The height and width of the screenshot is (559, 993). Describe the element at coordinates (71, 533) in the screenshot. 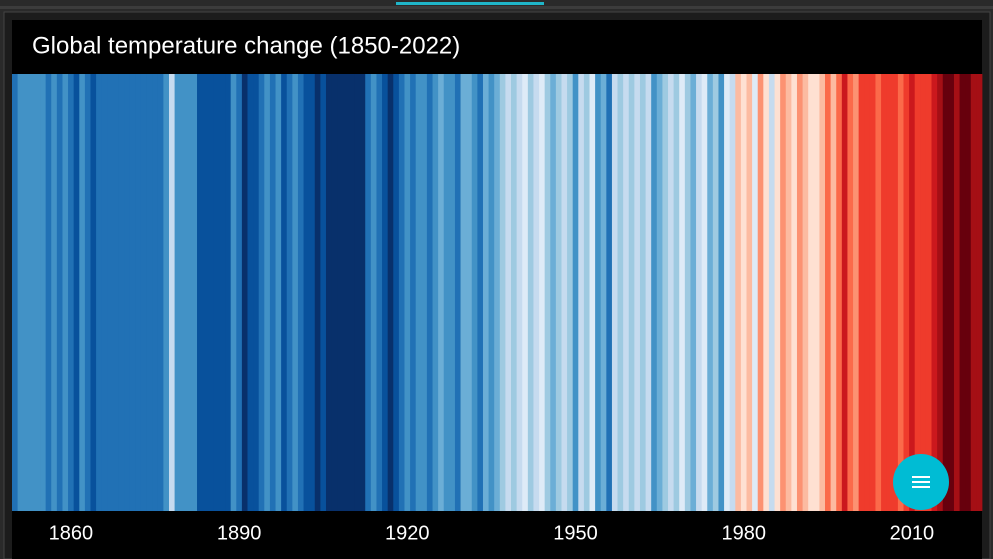

I see `x-tick-label: 1860` at that location.